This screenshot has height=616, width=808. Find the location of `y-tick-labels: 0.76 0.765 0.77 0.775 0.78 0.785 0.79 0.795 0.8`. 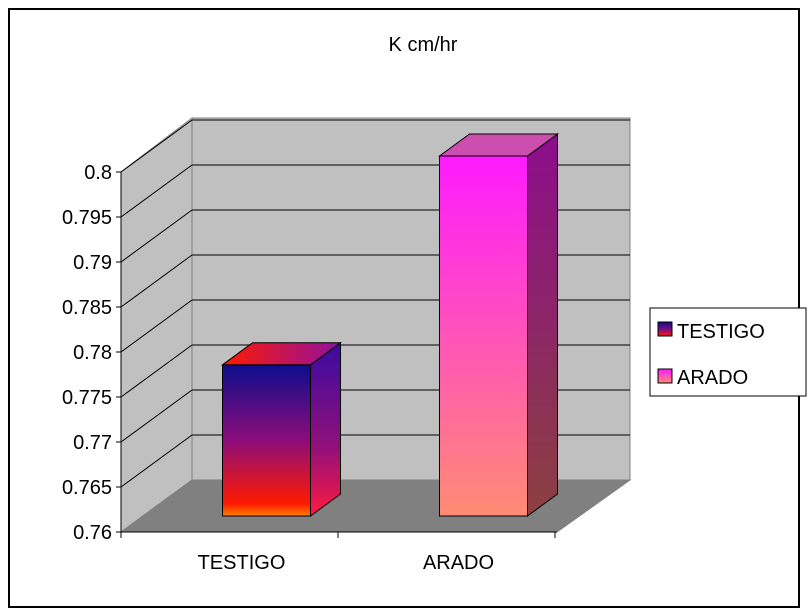

y-tick-labels: 0.76 0.765 0.77 0.775 0.78 0.785 0.79 0.795 0.8 is located at coordinates (87, 353).